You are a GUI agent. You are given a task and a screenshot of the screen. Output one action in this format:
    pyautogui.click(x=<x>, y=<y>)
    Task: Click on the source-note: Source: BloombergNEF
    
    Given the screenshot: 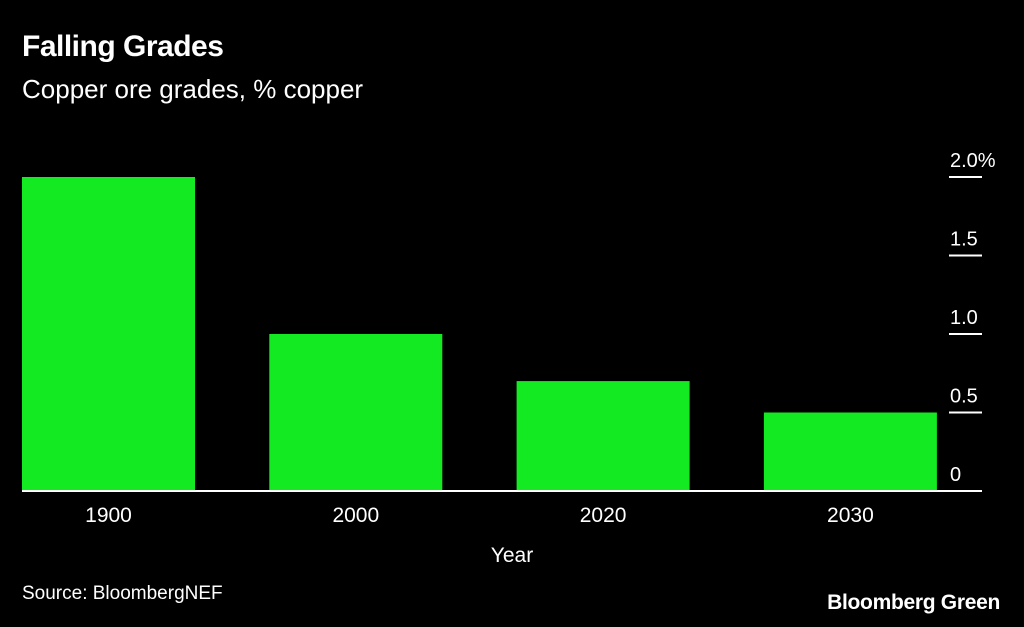 What is the action you would take?
    pyautogui.click(x=122, y=593)
    